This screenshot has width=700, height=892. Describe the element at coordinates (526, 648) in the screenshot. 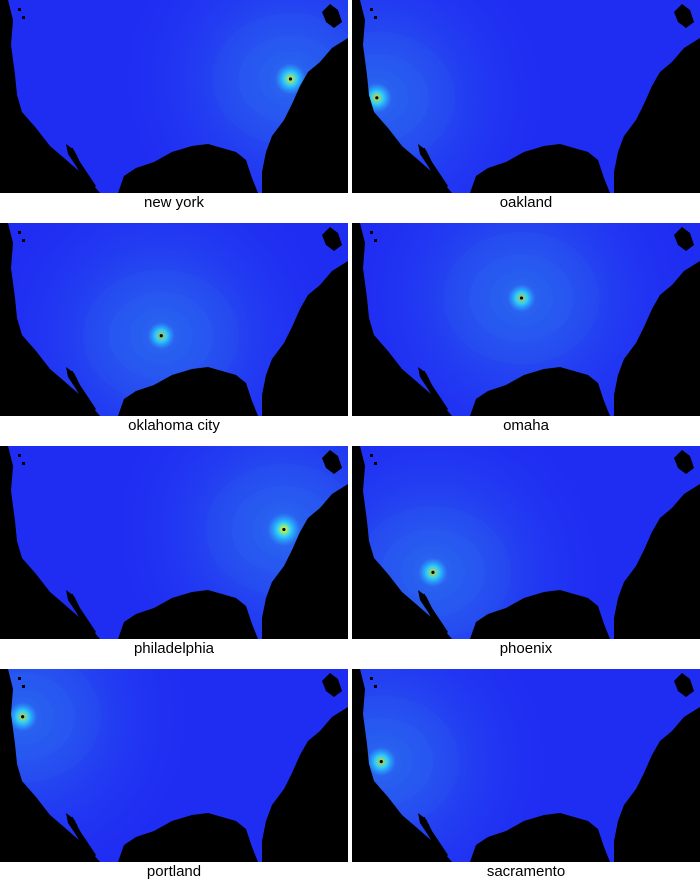

I see `city-label: phoenix` at that location.